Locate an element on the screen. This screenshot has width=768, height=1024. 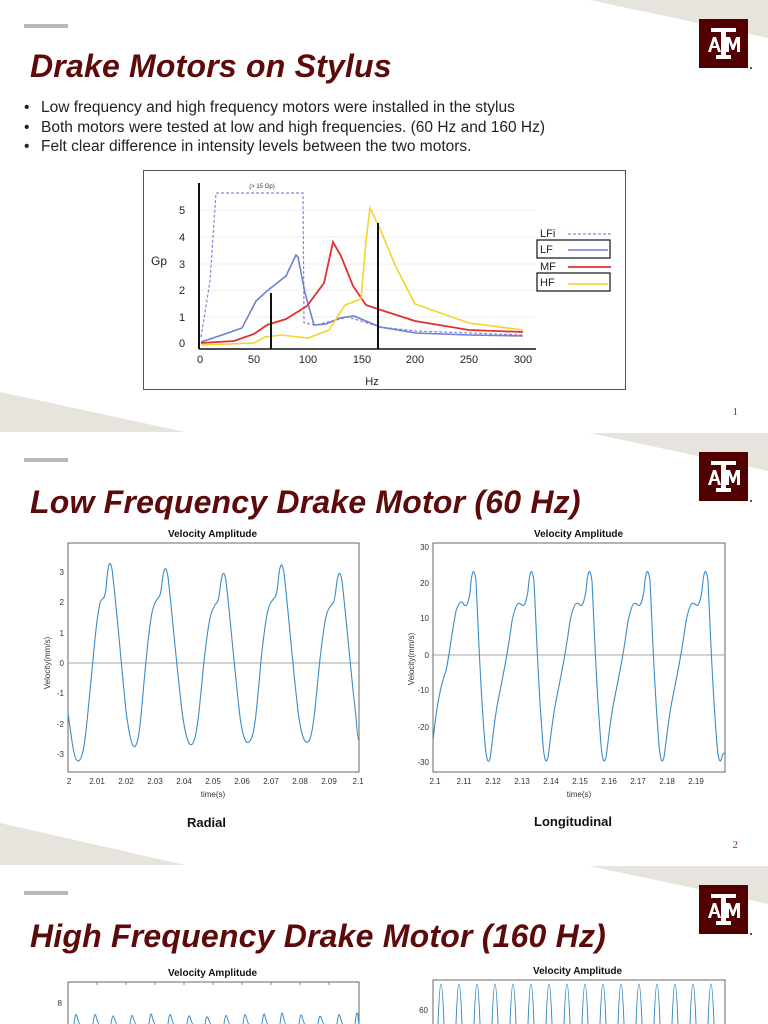
svg-text: 5 is located at coordinates (182, 211).